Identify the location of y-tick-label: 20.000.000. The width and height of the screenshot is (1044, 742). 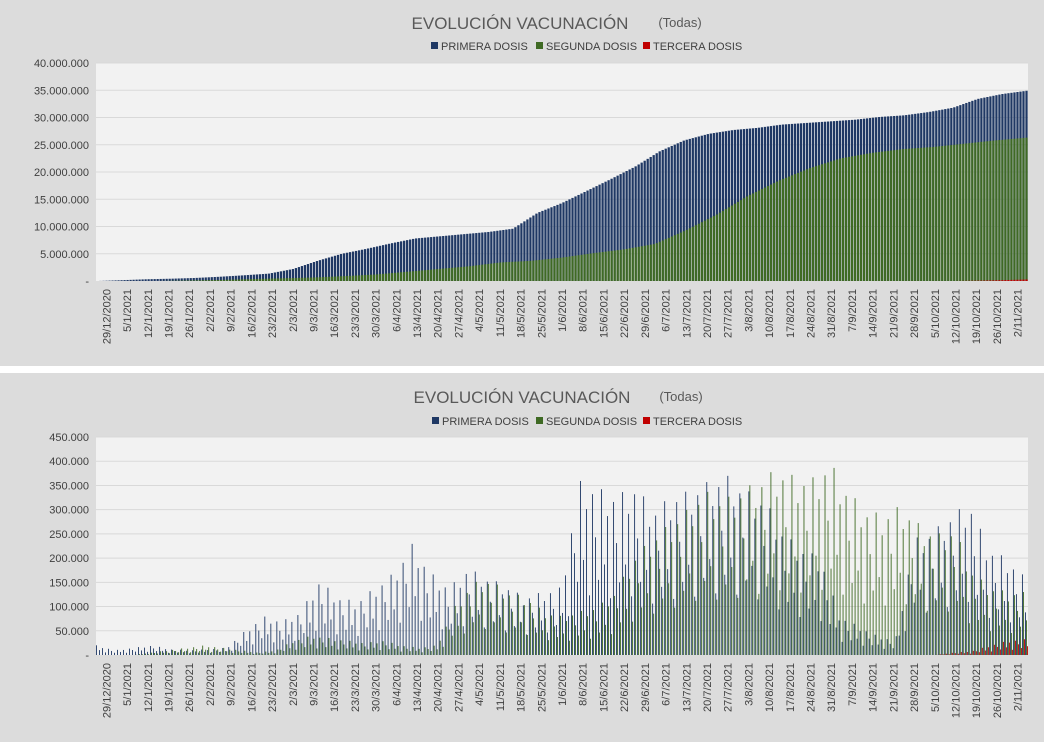
(61, 173).